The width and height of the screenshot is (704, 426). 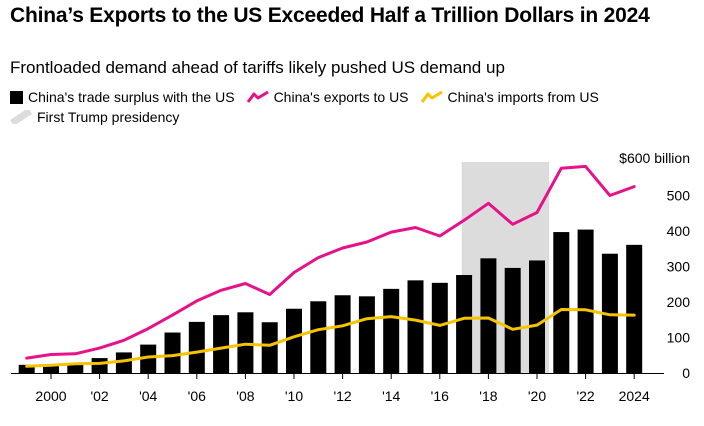 I want to click on x-tick-label-2010: '10, so click(x=294, y=396).